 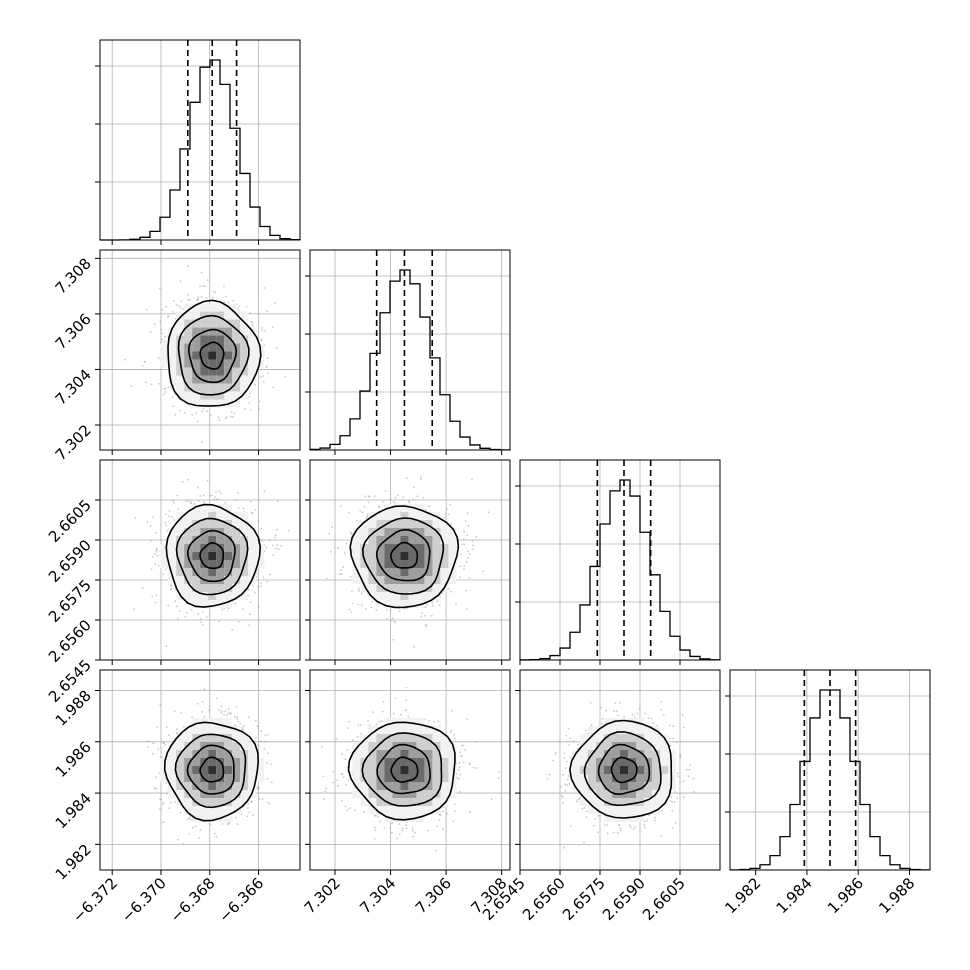 I want to click on x-tick-label: 2.6575, so click(x=584, y=899).